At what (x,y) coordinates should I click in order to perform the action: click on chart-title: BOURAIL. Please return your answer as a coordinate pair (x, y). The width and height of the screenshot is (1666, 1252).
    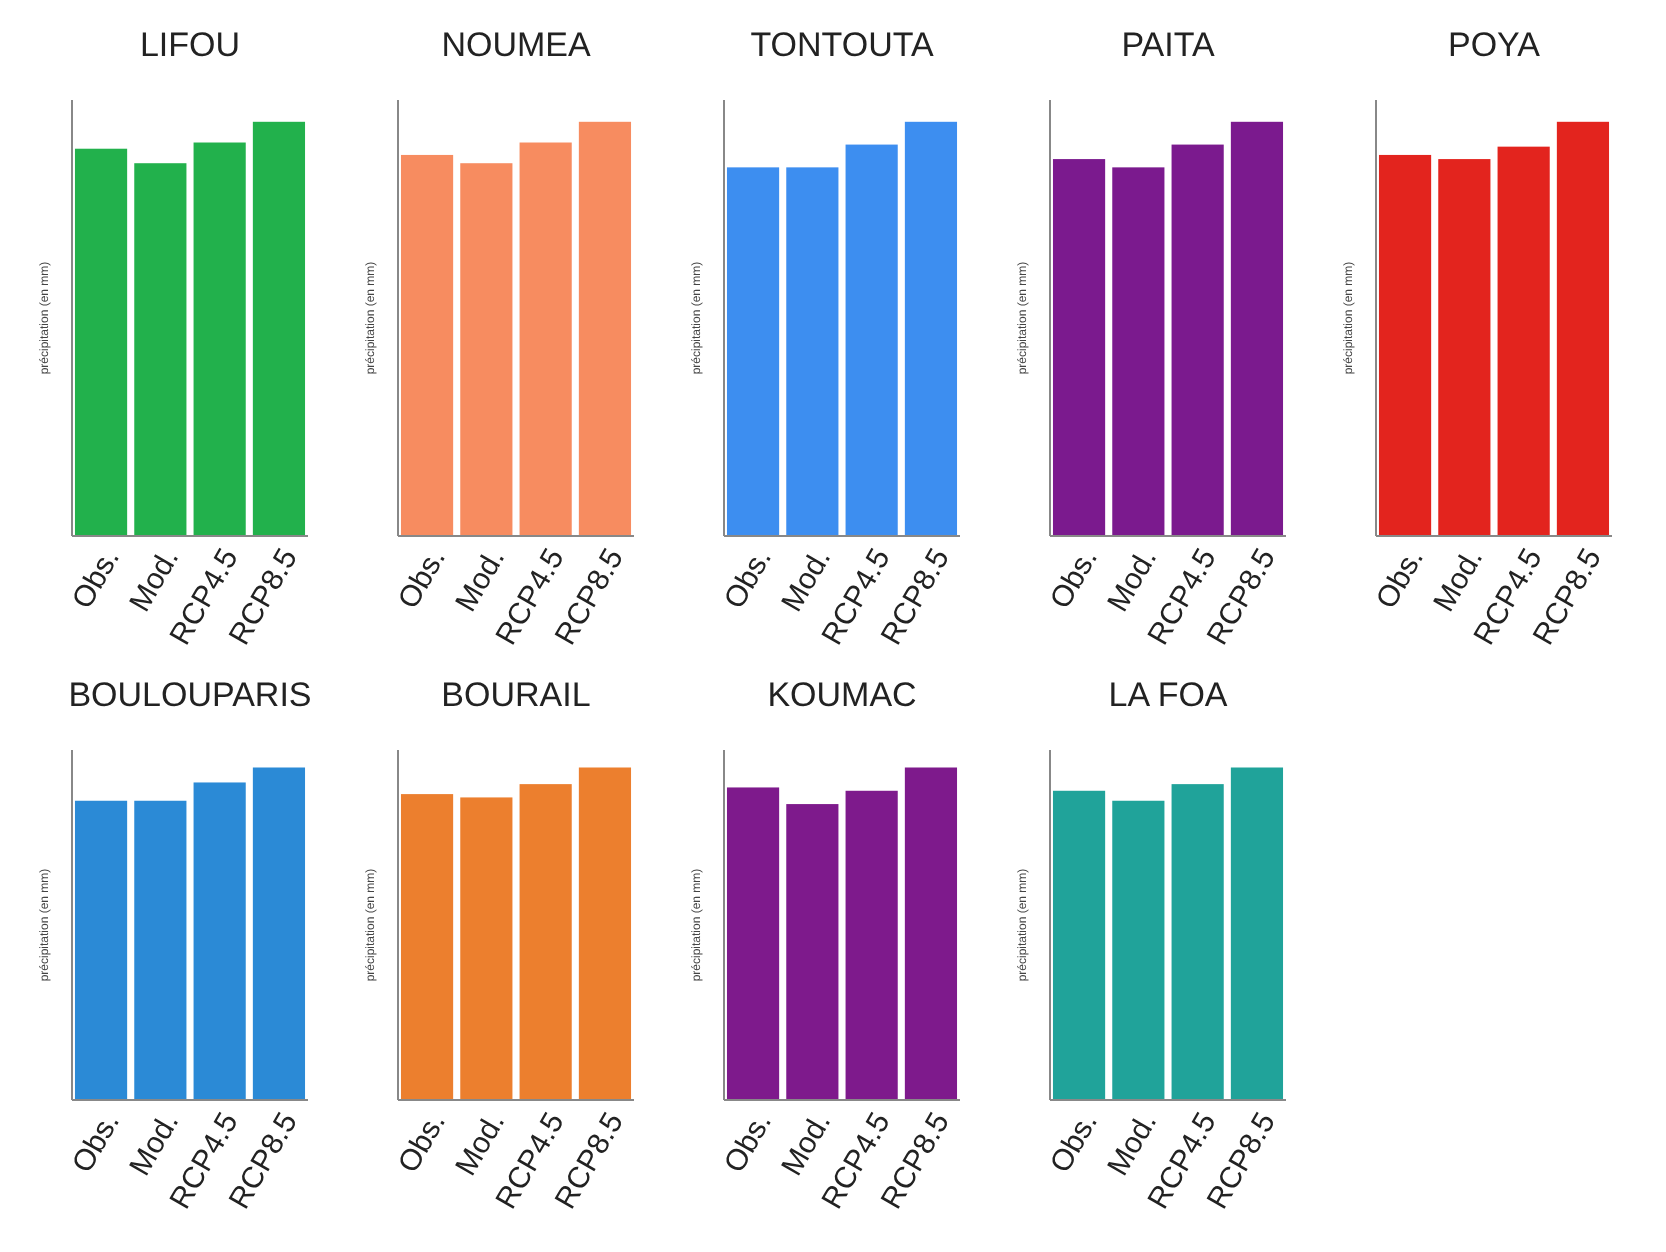
    Looking at the image, I should click on (516, 695).